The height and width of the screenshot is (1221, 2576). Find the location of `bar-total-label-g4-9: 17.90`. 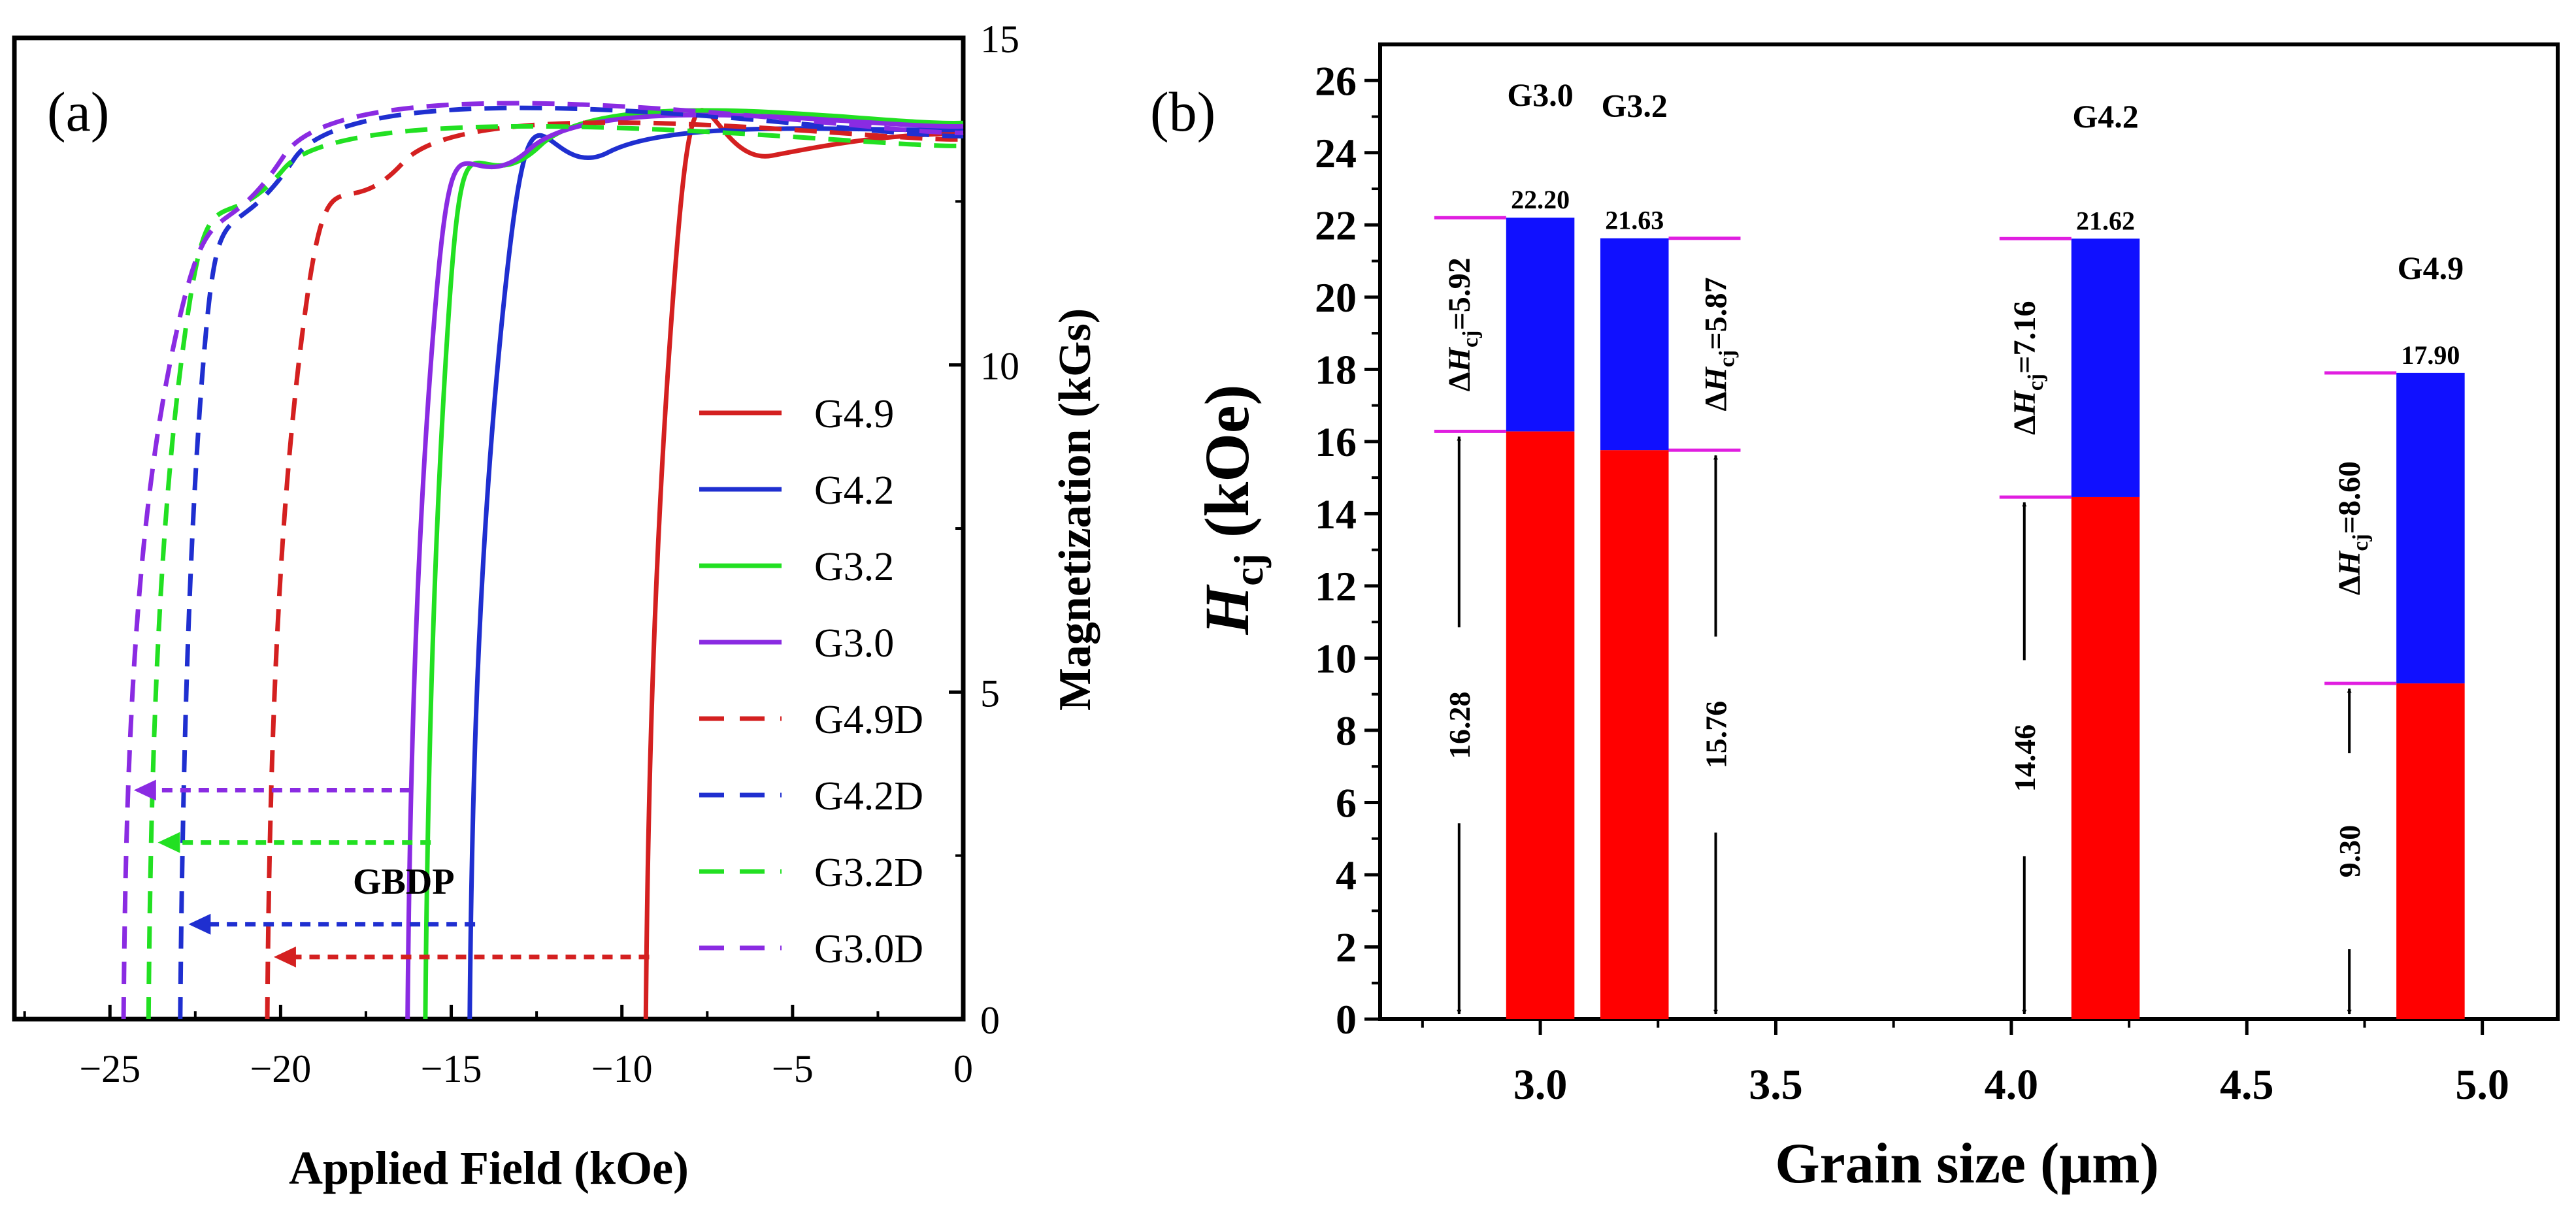

bar-total-label-g4-9: 17.90 is located at coordinates (2430, 355).